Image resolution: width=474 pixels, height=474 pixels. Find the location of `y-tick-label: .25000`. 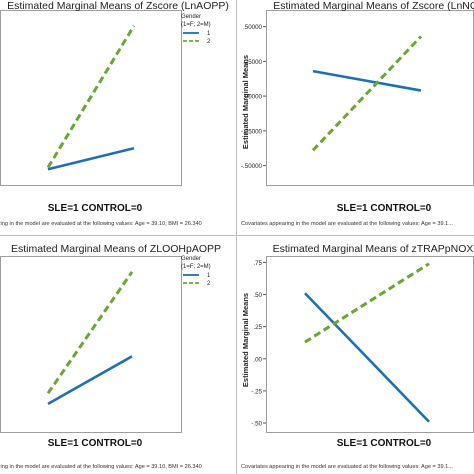

y-tick-label: .25000 is located at coordinates (252, 62).